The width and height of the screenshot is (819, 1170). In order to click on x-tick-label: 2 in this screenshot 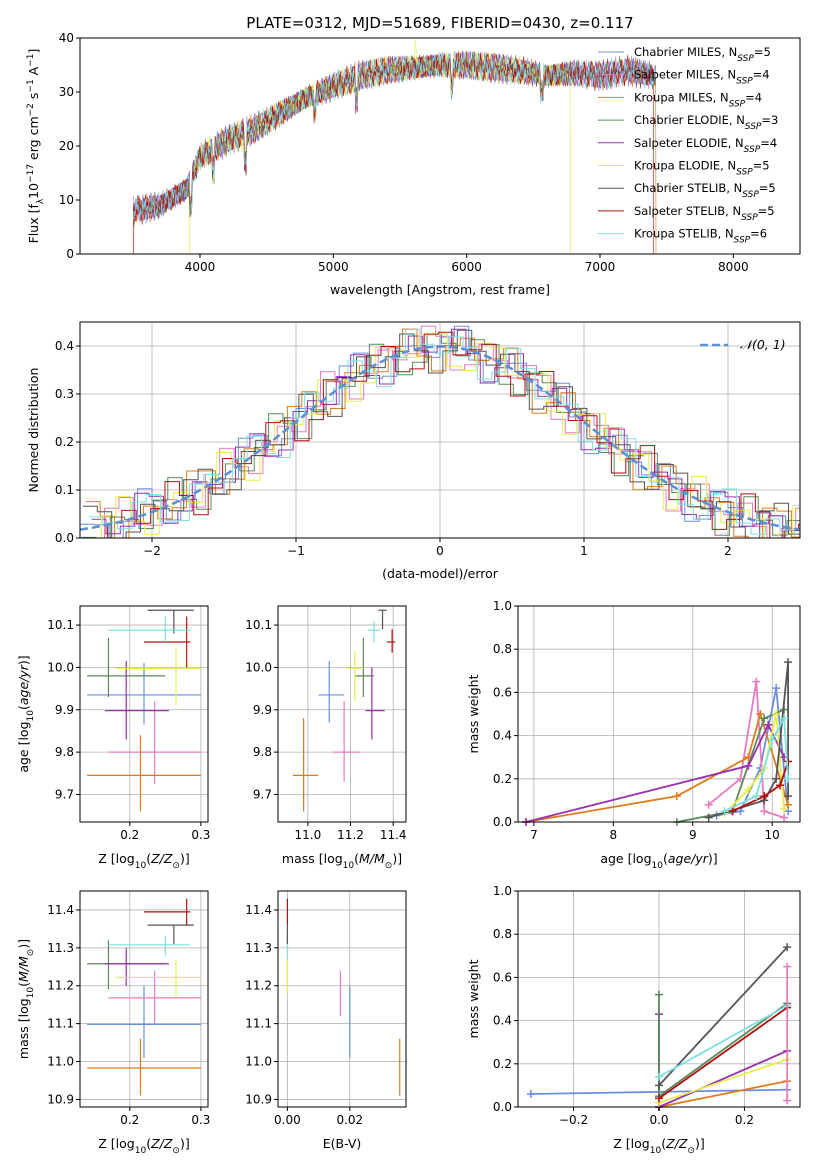, I will do `click(728, 551)`.